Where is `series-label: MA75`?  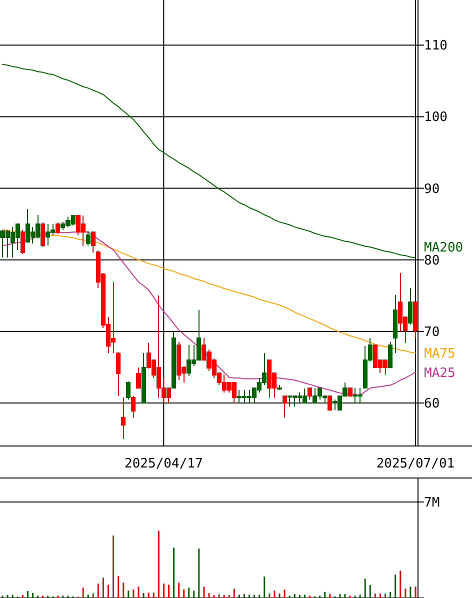
series-label: MA75 is located at coordinates (440, 354).